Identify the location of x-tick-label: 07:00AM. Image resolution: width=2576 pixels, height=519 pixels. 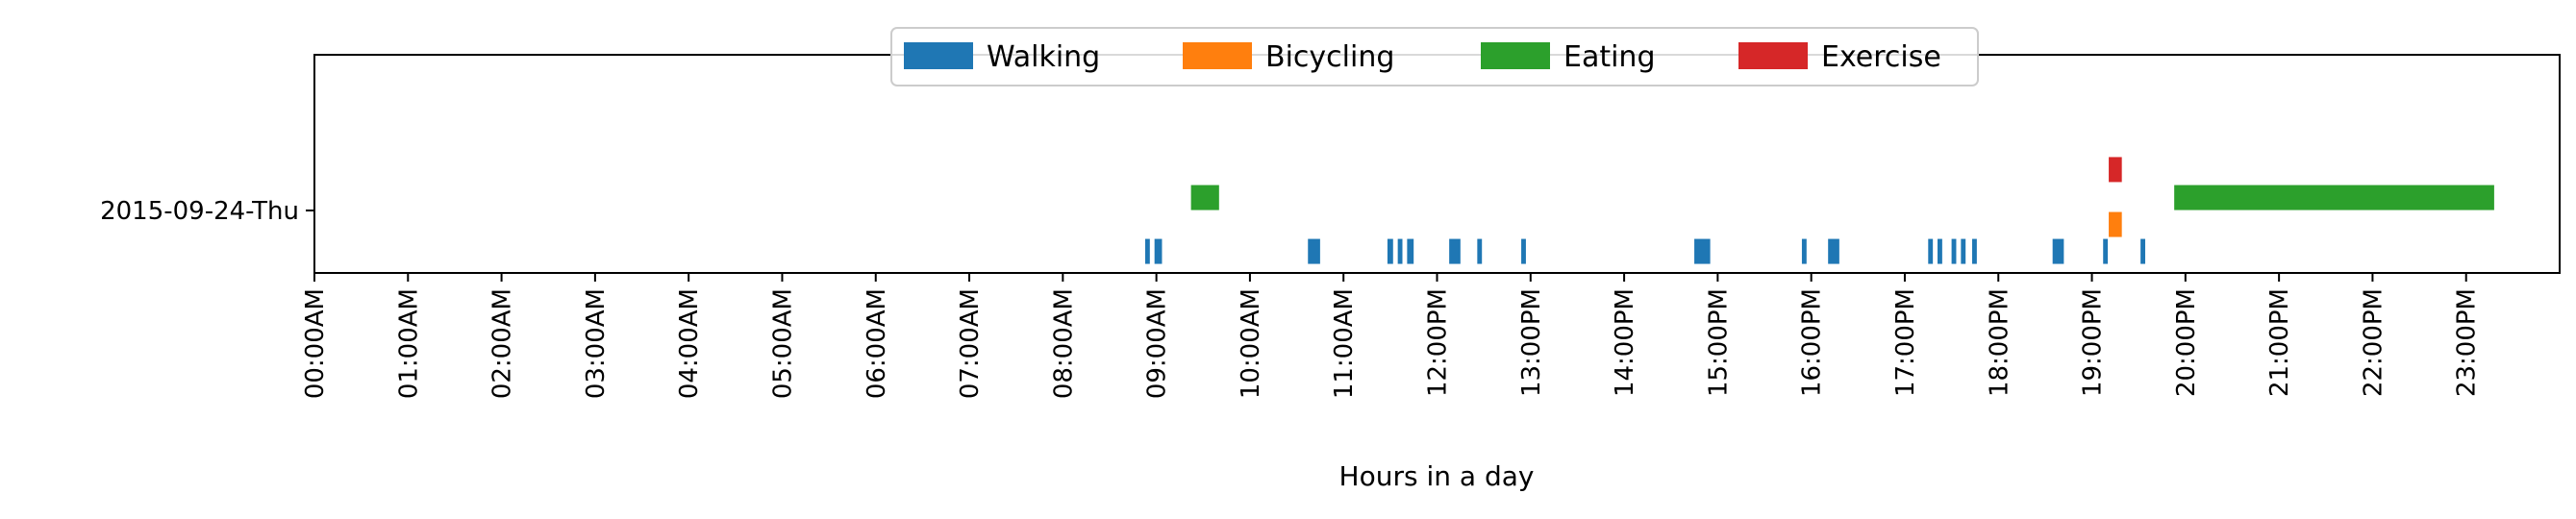
(970, 343).